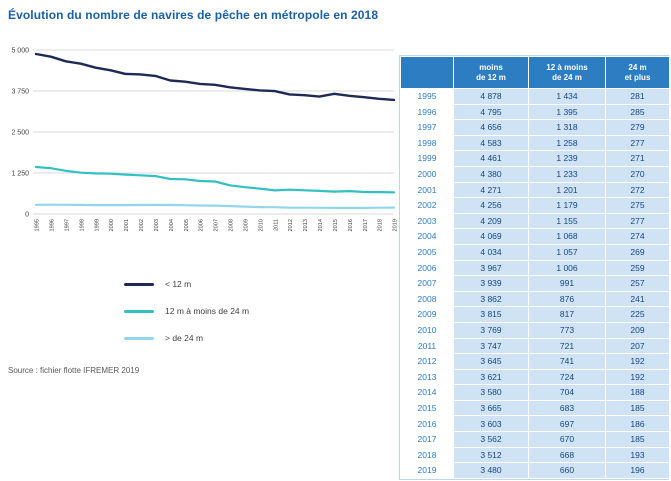 The image size is (671, 481). I want to click on value-cell: 3 645, so click(491, 361).